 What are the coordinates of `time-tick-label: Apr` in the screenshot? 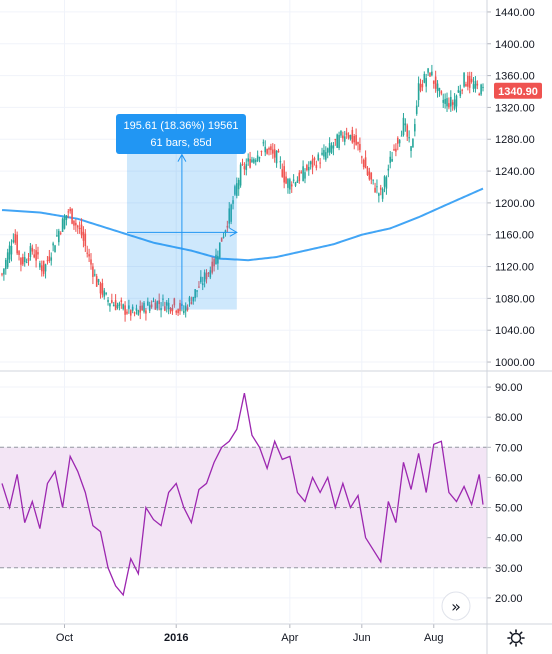 It's located at (289, 638).